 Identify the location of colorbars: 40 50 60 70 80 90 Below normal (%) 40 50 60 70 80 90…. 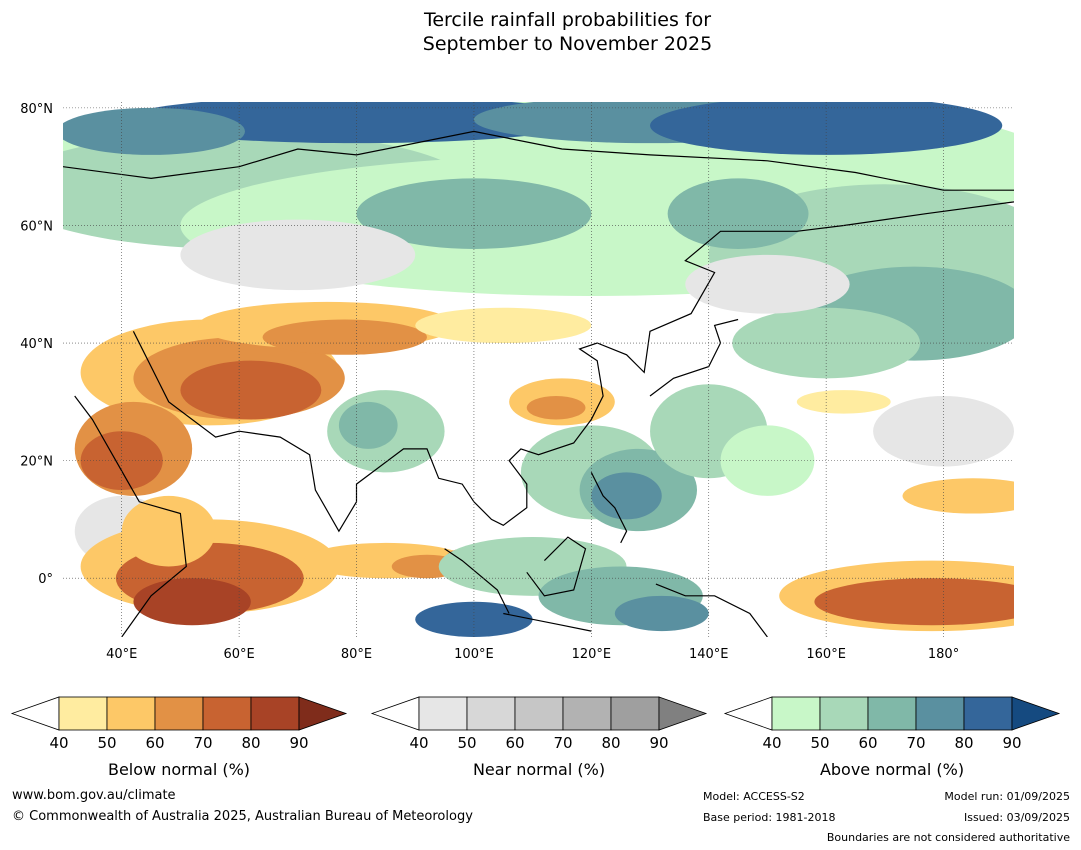
(535, 737).